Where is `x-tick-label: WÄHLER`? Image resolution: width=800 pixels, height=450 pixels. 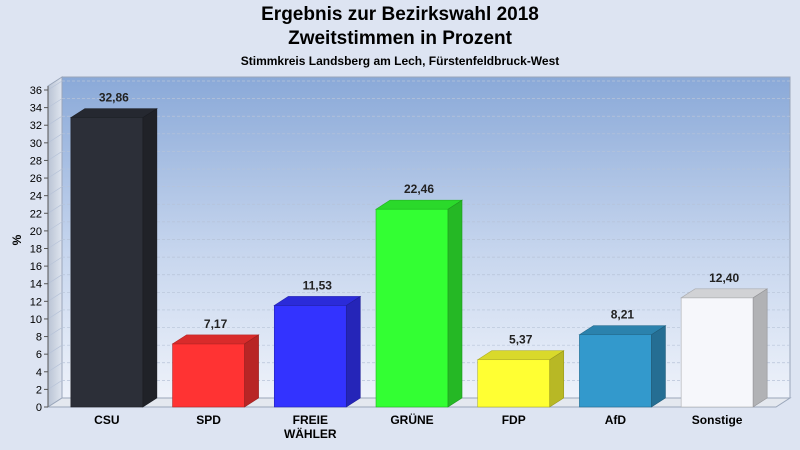
x-tick-label: WÄHLER is located at coordinates (310, 433).